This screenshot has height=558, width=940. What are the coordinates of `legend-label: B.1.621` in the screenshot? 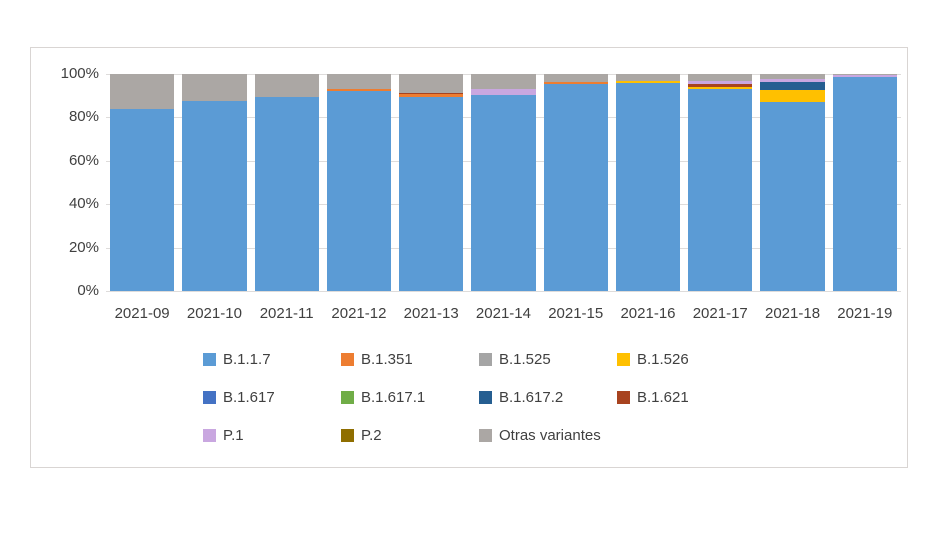 It's located at (663, 397).